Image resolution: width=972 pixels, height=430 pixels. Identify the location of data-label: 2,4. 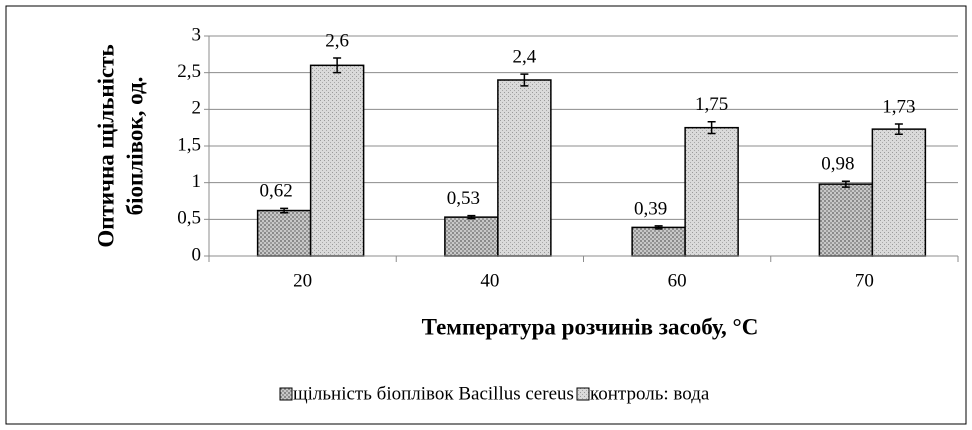
(525, 56).